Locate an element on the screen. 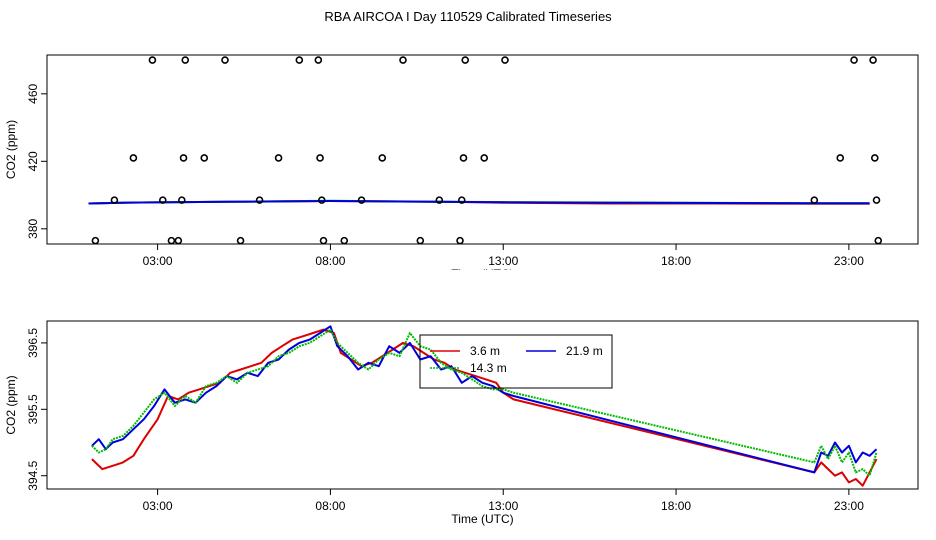 The height and width of the screenshot is (540, 936). y-tick-label: 396.5 is located at coordinates (33, 343).